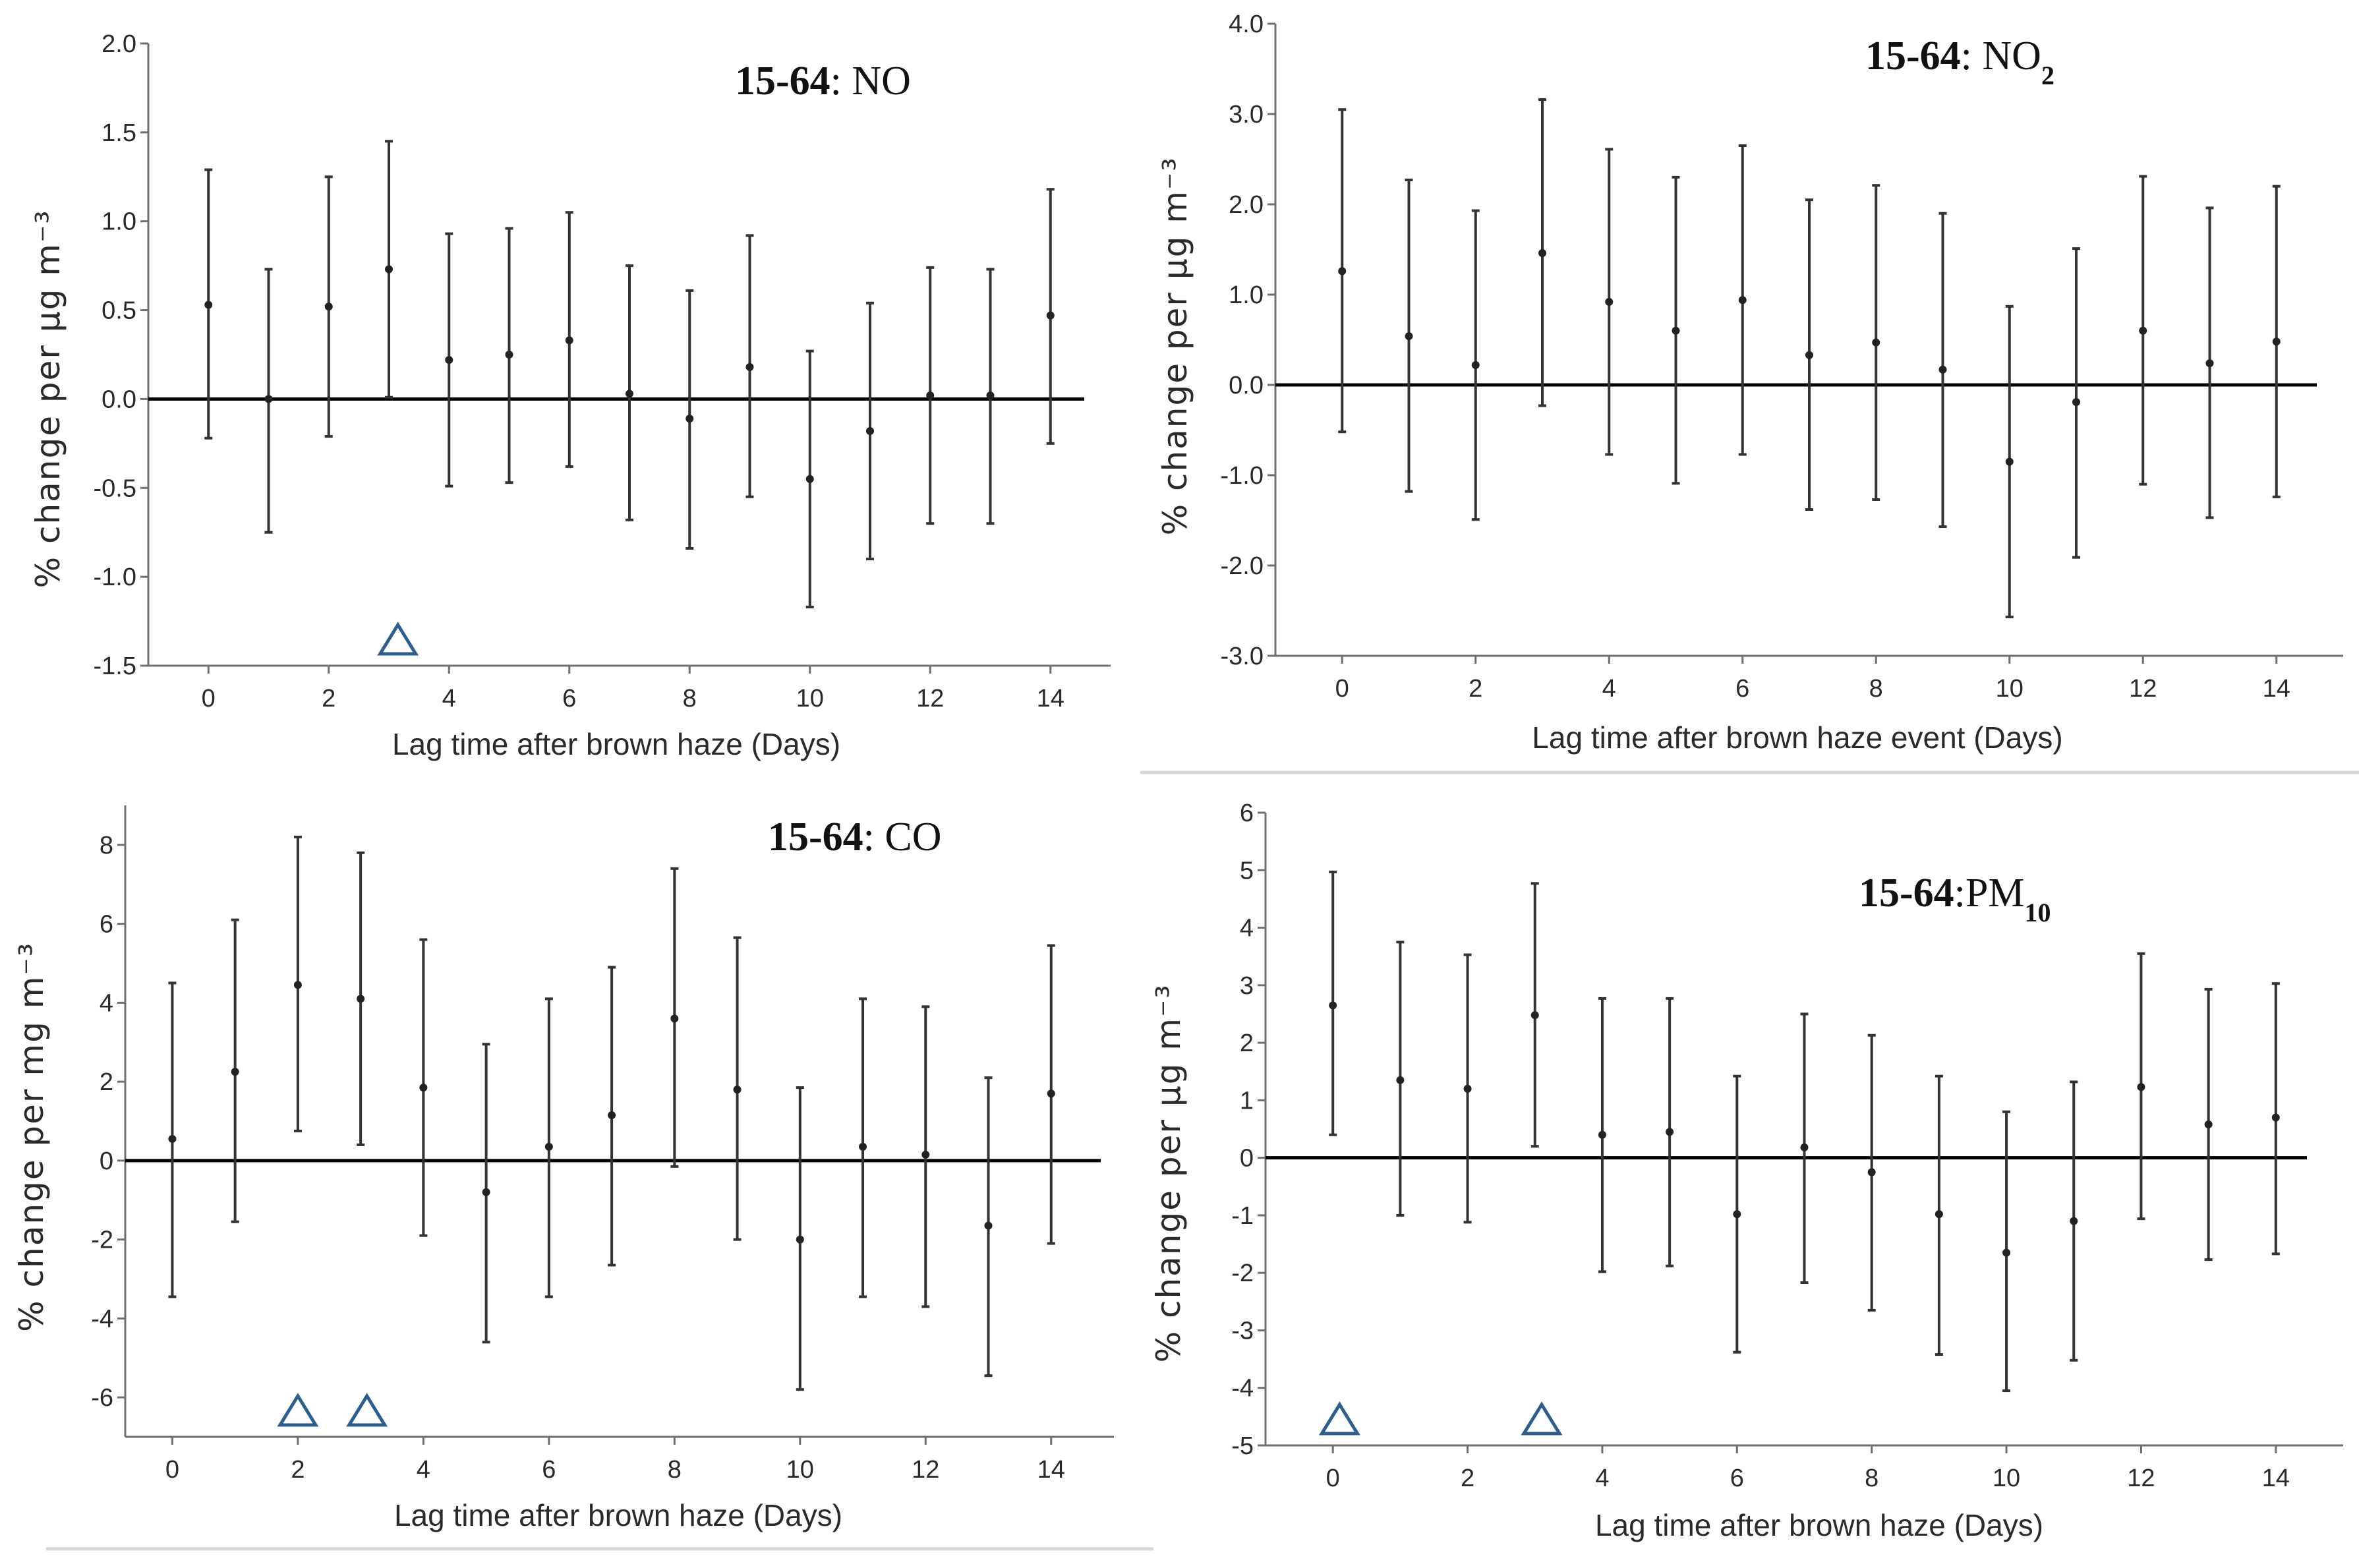 The width and height of the screenshot is (2359, 1568). I want to click on y-tick-label: -5, so click(1242, 1446).